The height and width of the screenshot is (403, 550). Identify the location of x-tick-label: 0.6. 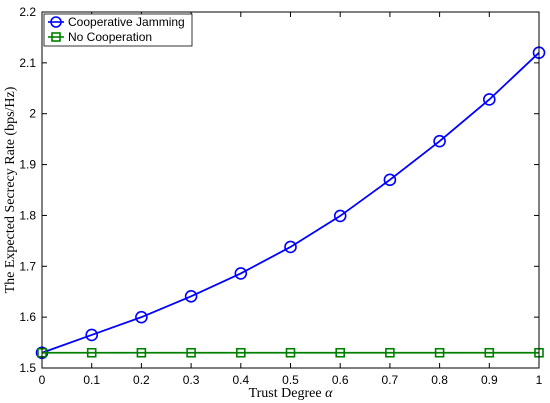
(340, 380).